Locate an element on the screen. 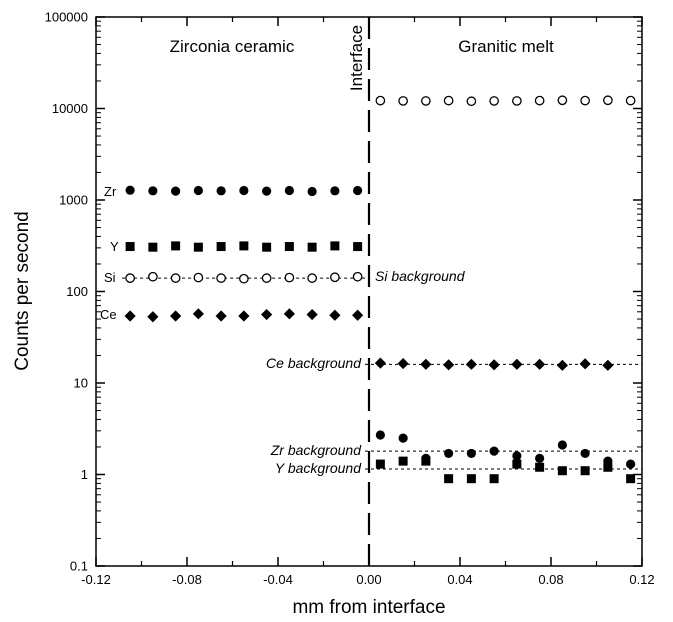  interface-label-backdrop is located at coordinates (356, 59).